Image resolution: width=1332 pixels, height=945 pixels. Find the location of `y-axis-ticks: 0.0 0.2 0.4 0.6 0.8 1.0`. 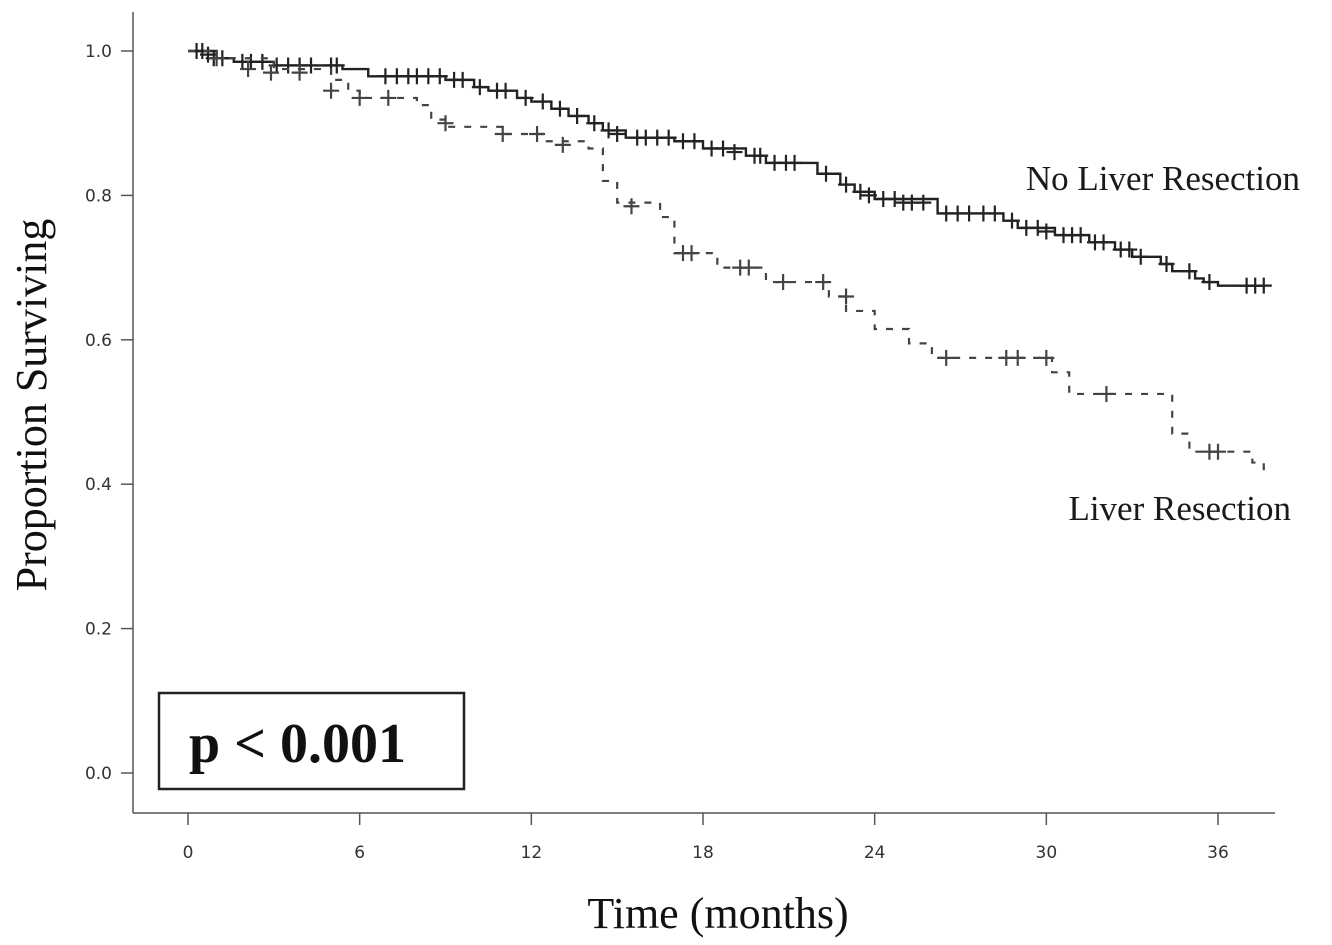

y-axis-ticks: 0.0 0.2 0.4 0.6 0.8 1.0 is located at coordinates (109, 413).